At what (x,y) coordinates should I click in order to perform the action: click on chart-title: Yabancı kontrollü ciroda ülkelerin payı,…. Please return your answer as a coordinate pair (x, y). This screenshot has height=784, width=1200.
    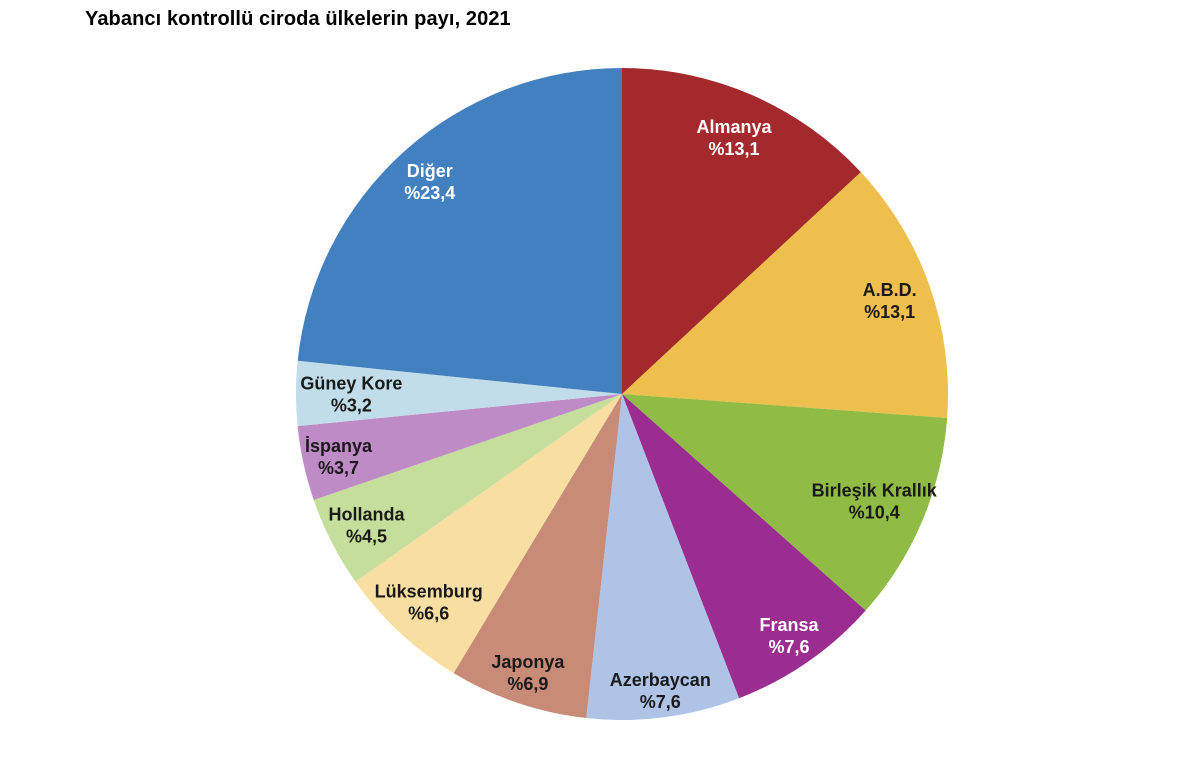
    Looking at the image, I should click on (298, 19).